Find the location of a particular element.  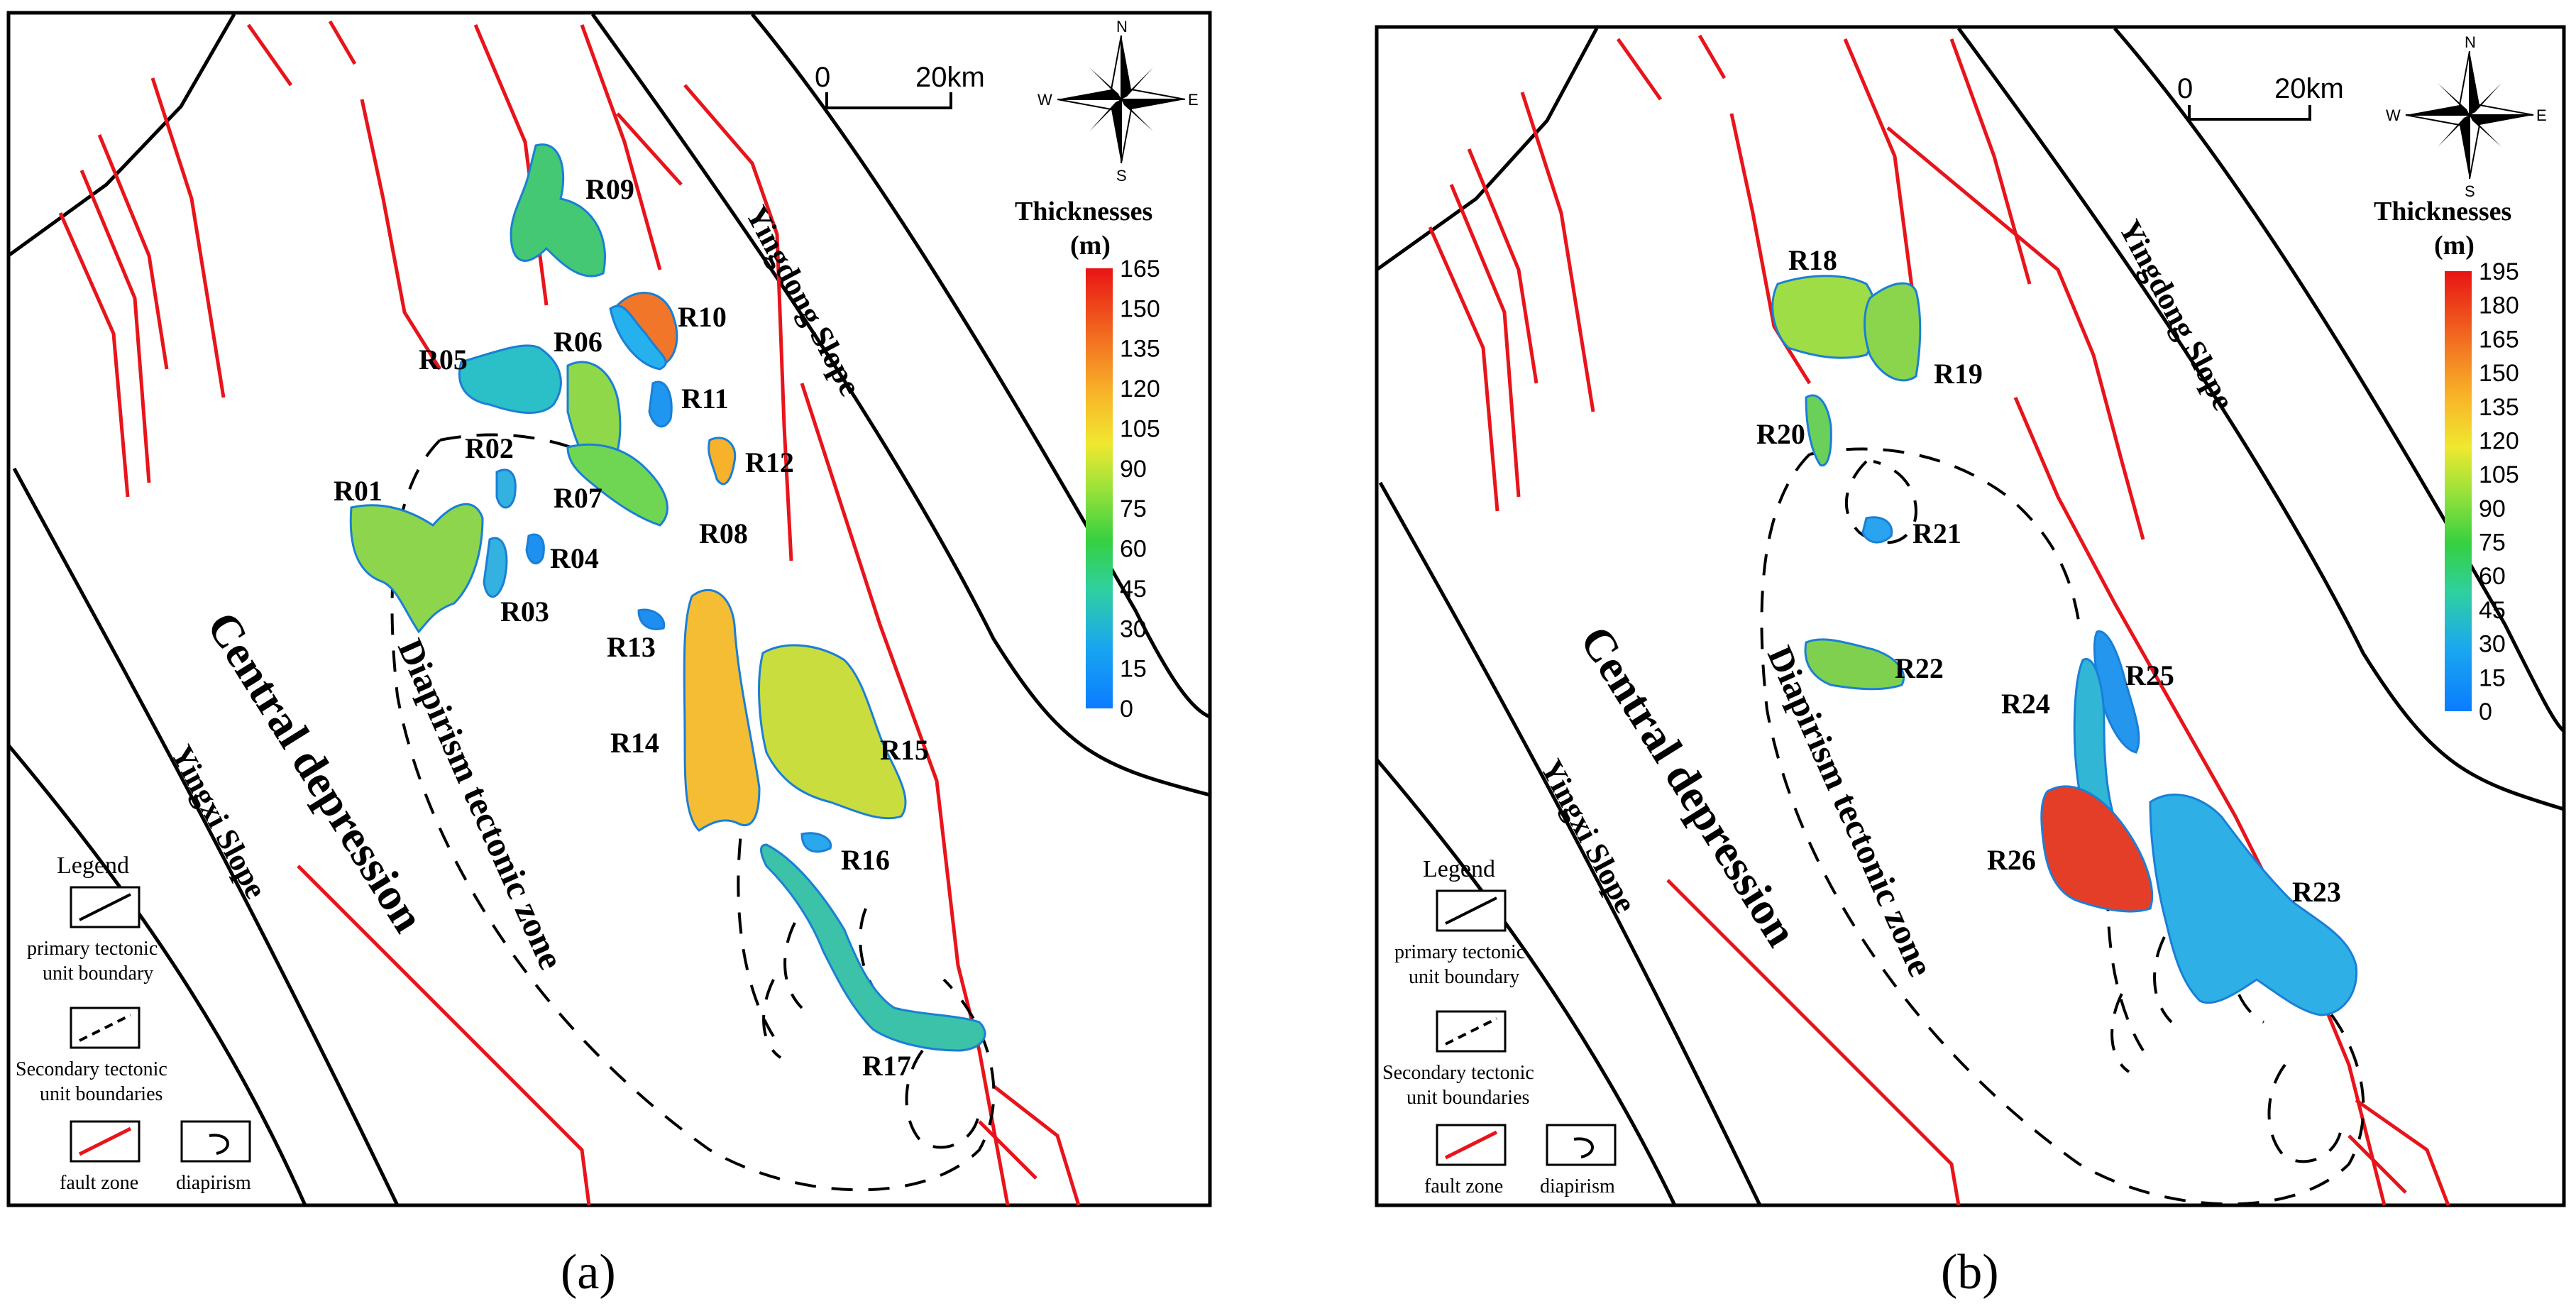

reservoir-r03 is located at coordinates (495, 567).